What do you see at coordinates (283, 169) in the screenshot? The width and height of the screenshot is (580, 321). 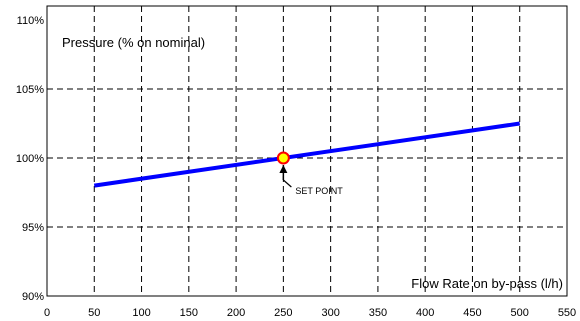 I see `set-point-arrowhead` at bounding box center [283, 169].